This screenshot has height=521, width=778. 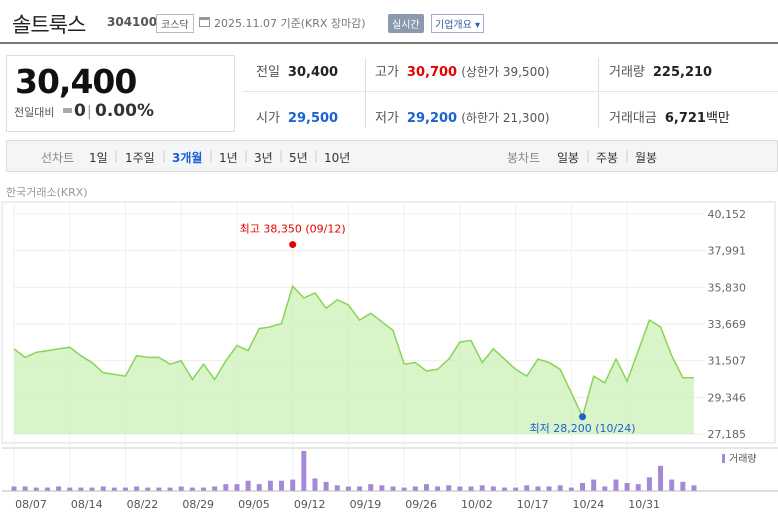 I want to click on candle-monthly: 월봉, so click(x=646, y=158).